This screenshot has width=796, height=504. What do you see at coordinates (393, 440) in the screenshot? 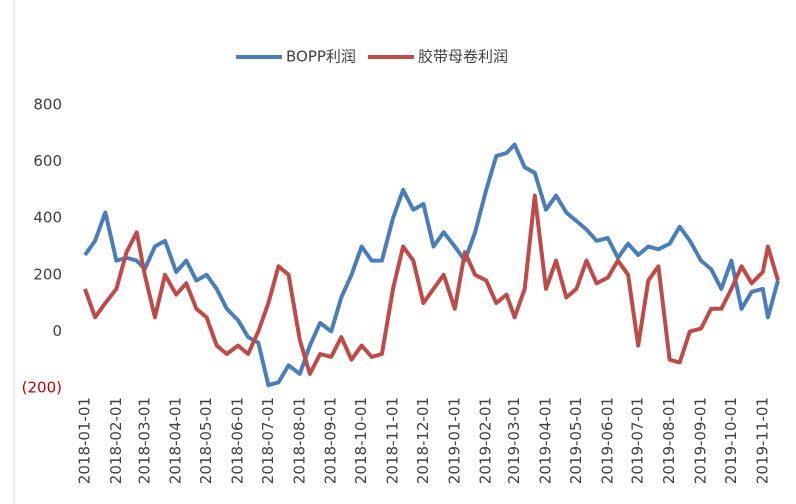
I see `x-tick-label: 2018-11-01` at bounding box center [393, 440].